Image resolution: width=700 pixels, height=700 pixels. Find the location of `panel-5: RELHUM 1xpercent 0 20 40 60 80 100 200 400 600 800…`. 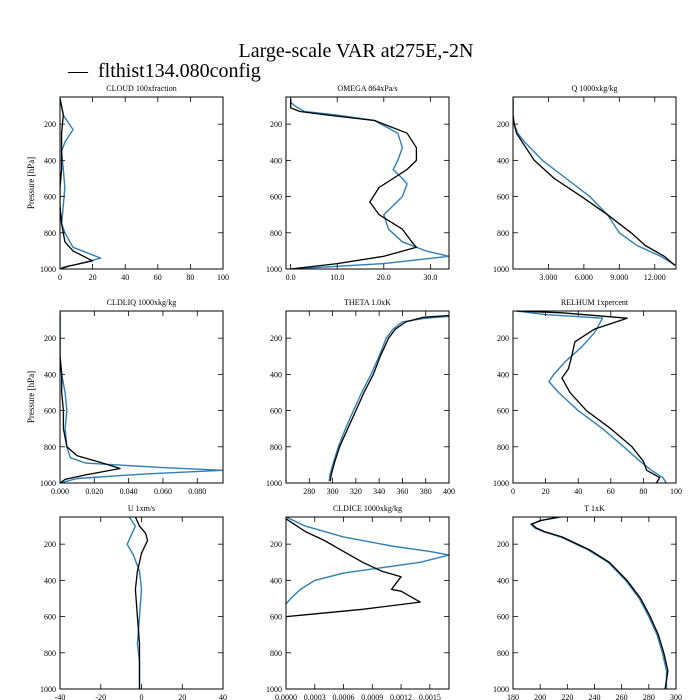

panel-5: RELHUM 1xpercent 0 20 40 60 80 100 200 400 600 800… is located at coordinates (587, 397).